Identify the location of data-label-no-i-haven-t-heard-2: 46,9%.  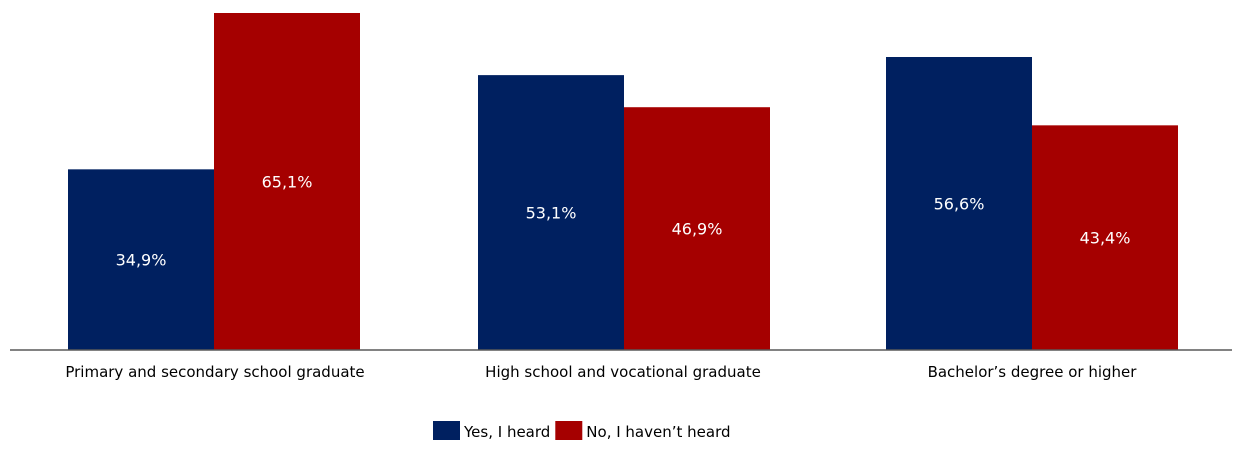
(697, 229).